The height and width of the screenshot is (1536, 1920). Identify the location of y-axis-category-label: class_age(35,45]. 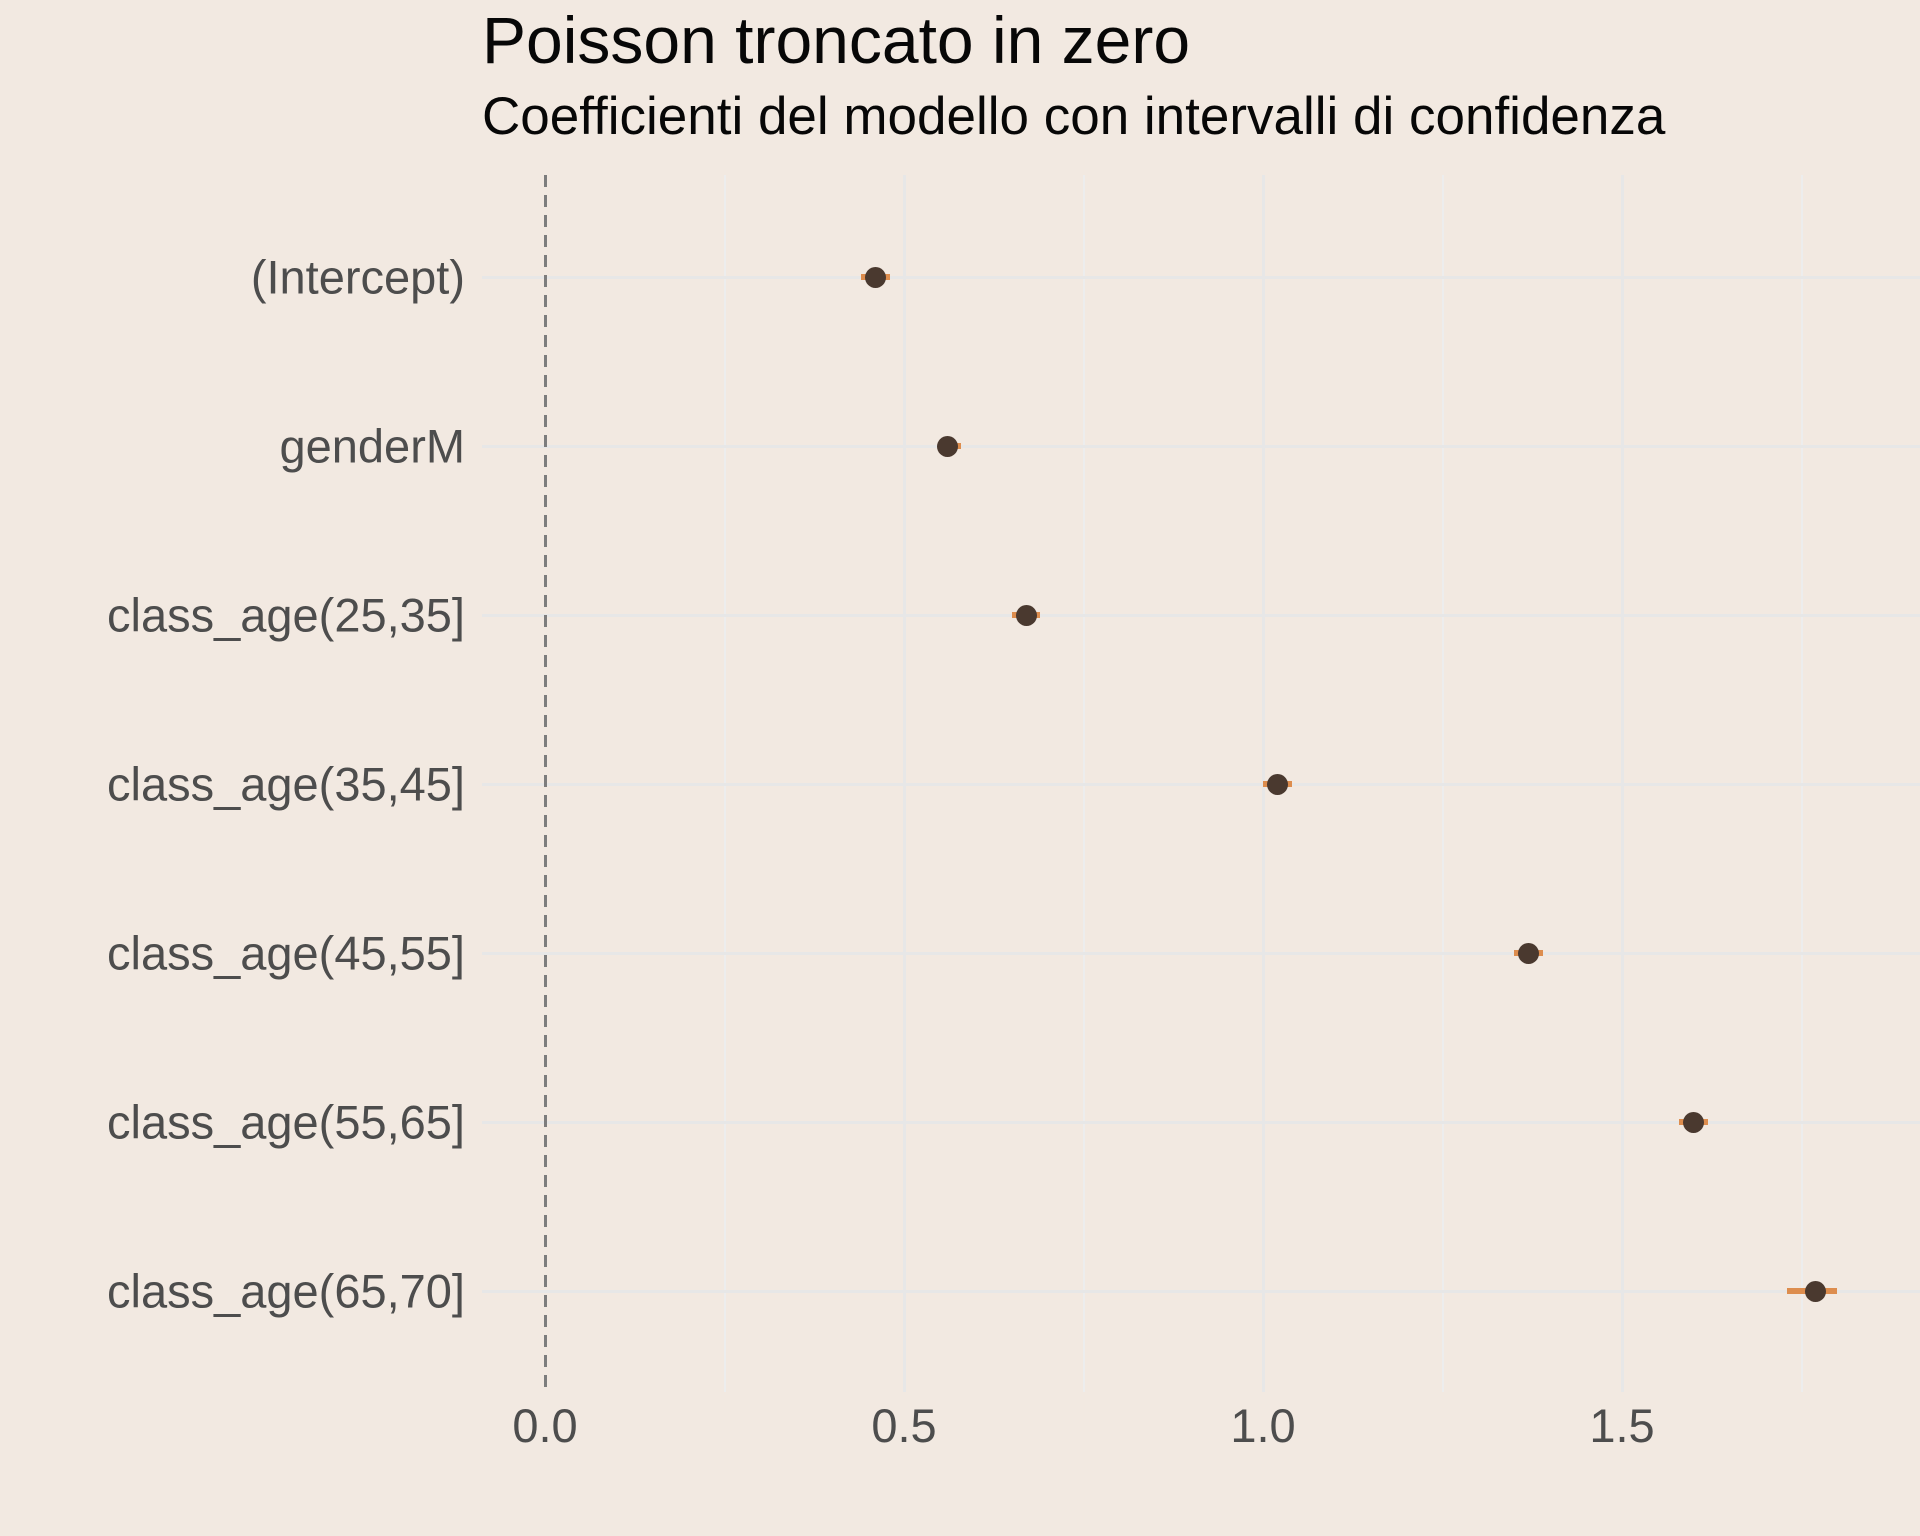
(286, 784).